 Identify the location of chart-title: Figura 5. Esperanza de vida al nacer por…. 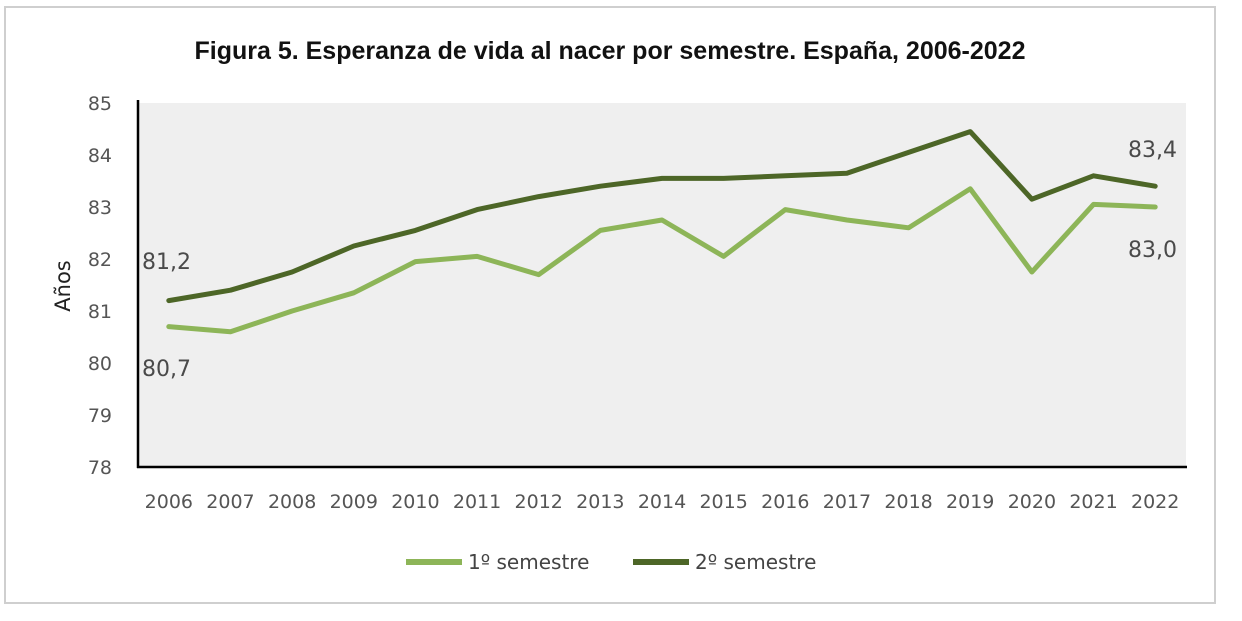
(610, 51).